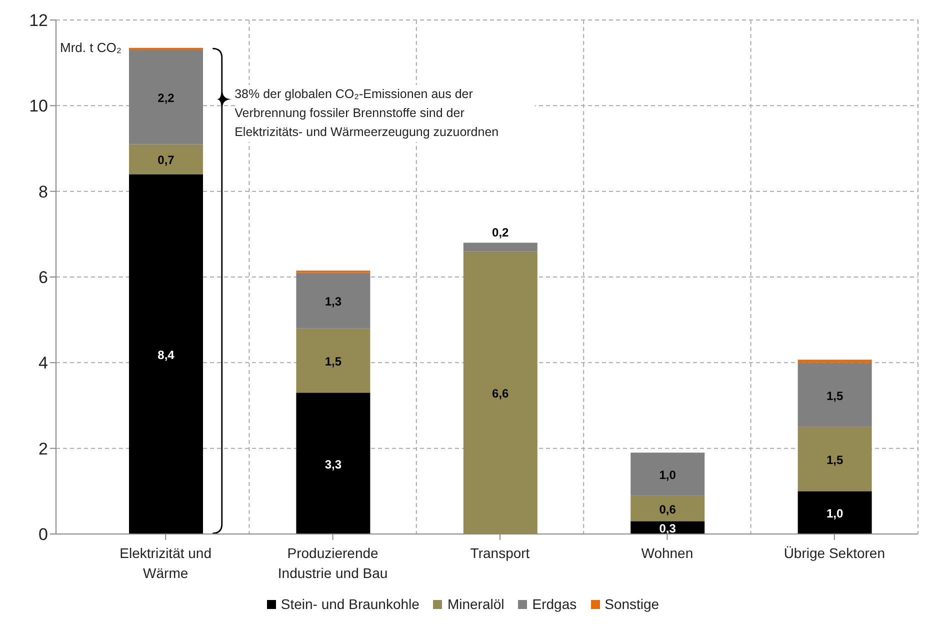 This screenshot has width=947, height=628. I want to click on data-label: 0,7, so click(166, 160).